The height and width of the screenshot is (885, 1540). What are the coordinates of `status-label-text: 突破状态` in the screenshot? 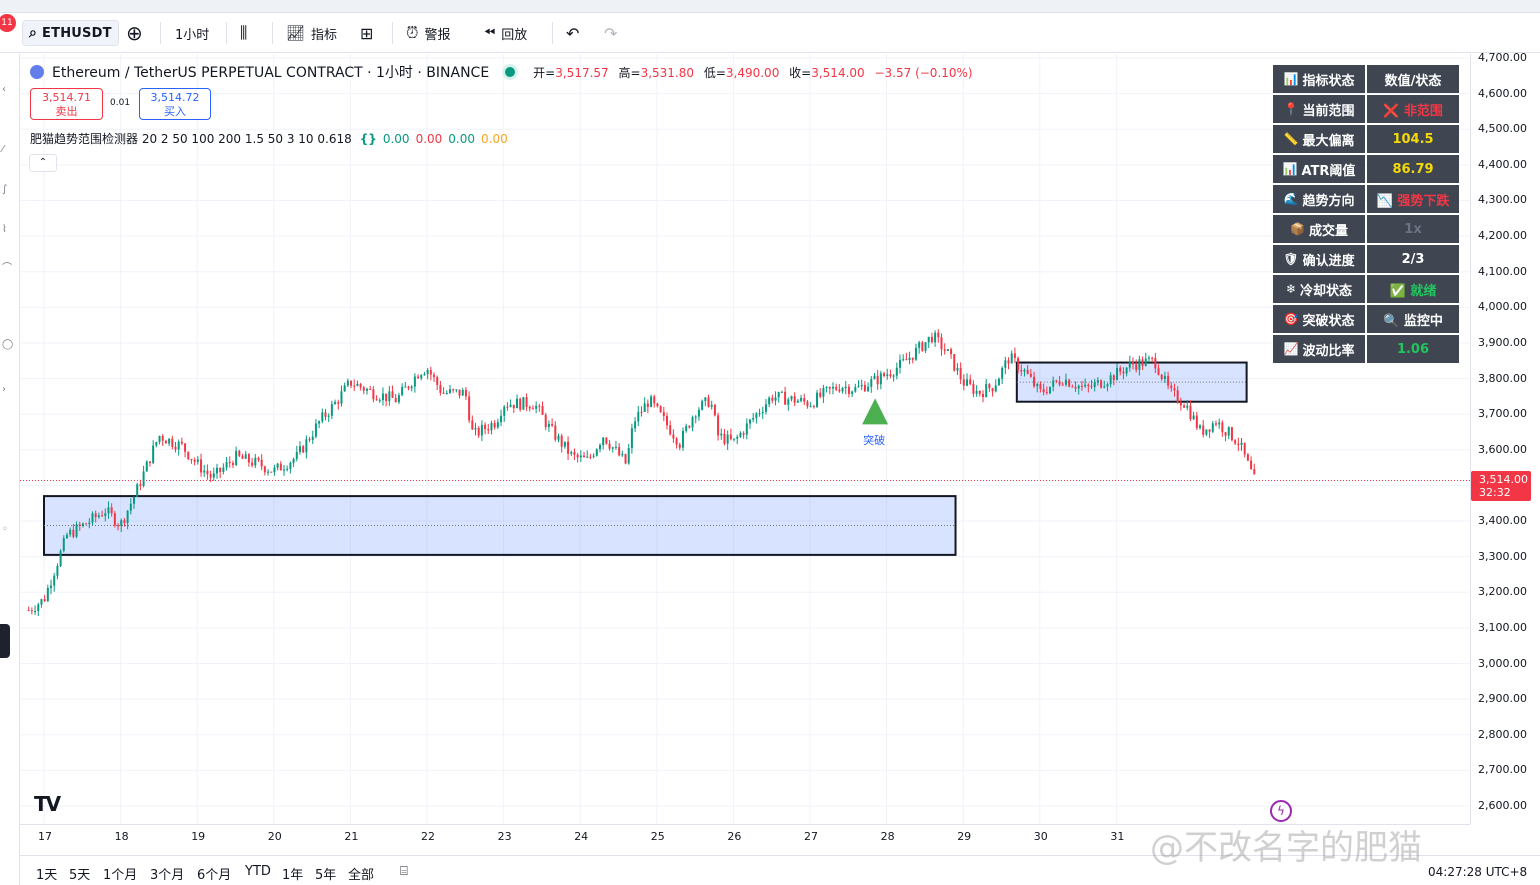 It's located at (1328, 321).